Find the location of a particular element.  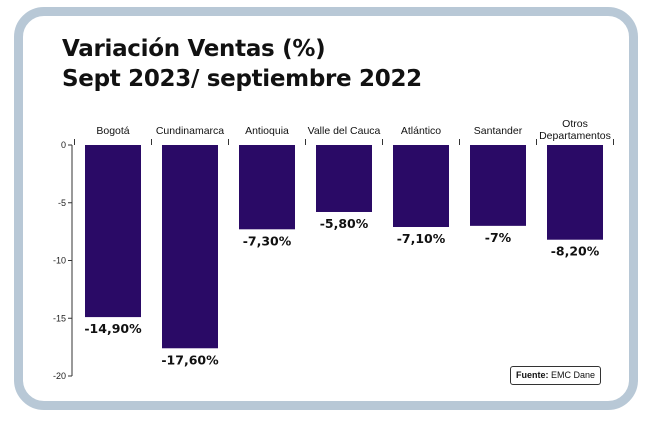

category-label: Atlántico is located at coordinates (421, 131).